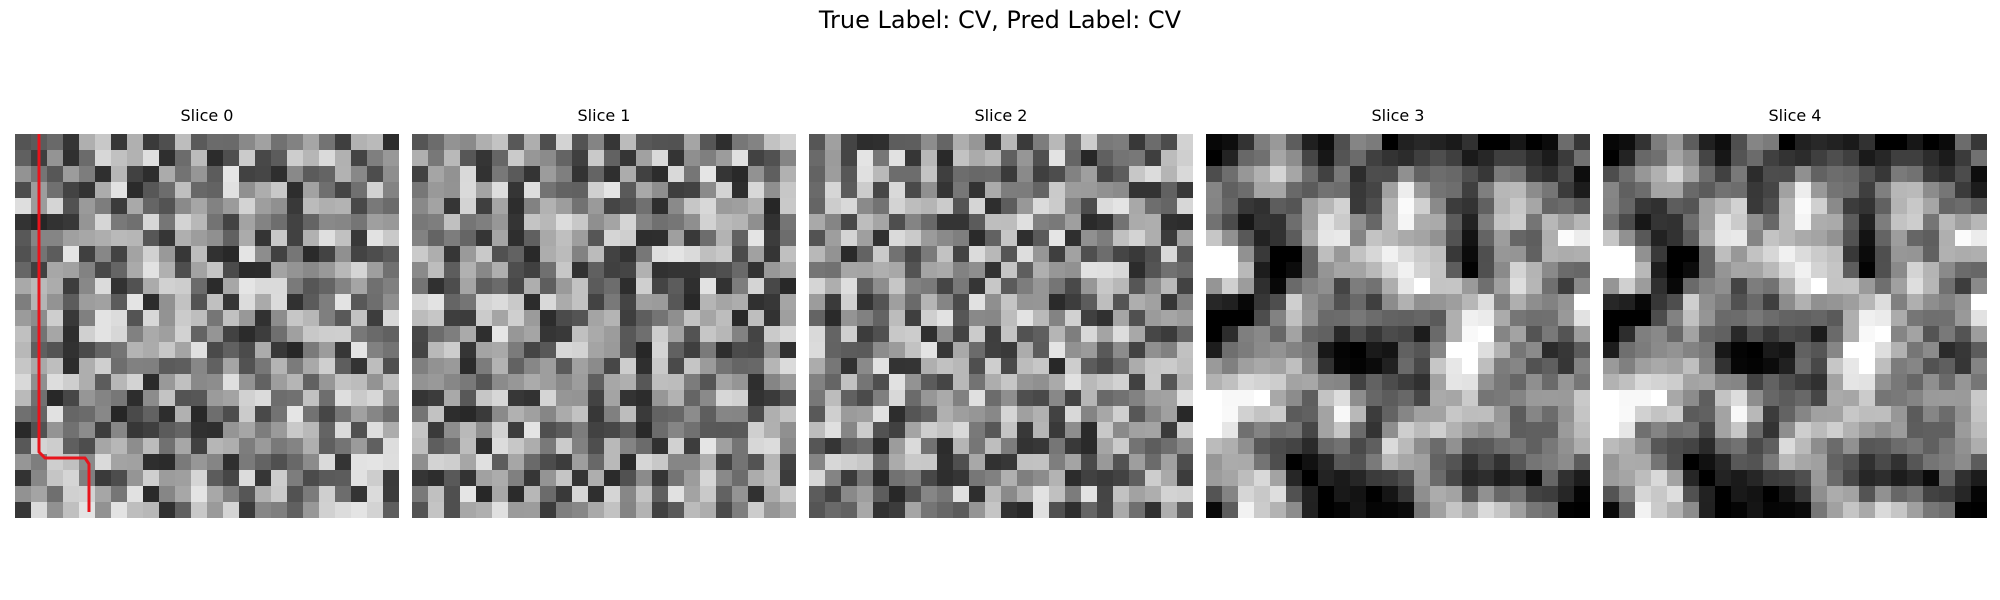  I want to click on red-path-line, so click(64, 323).